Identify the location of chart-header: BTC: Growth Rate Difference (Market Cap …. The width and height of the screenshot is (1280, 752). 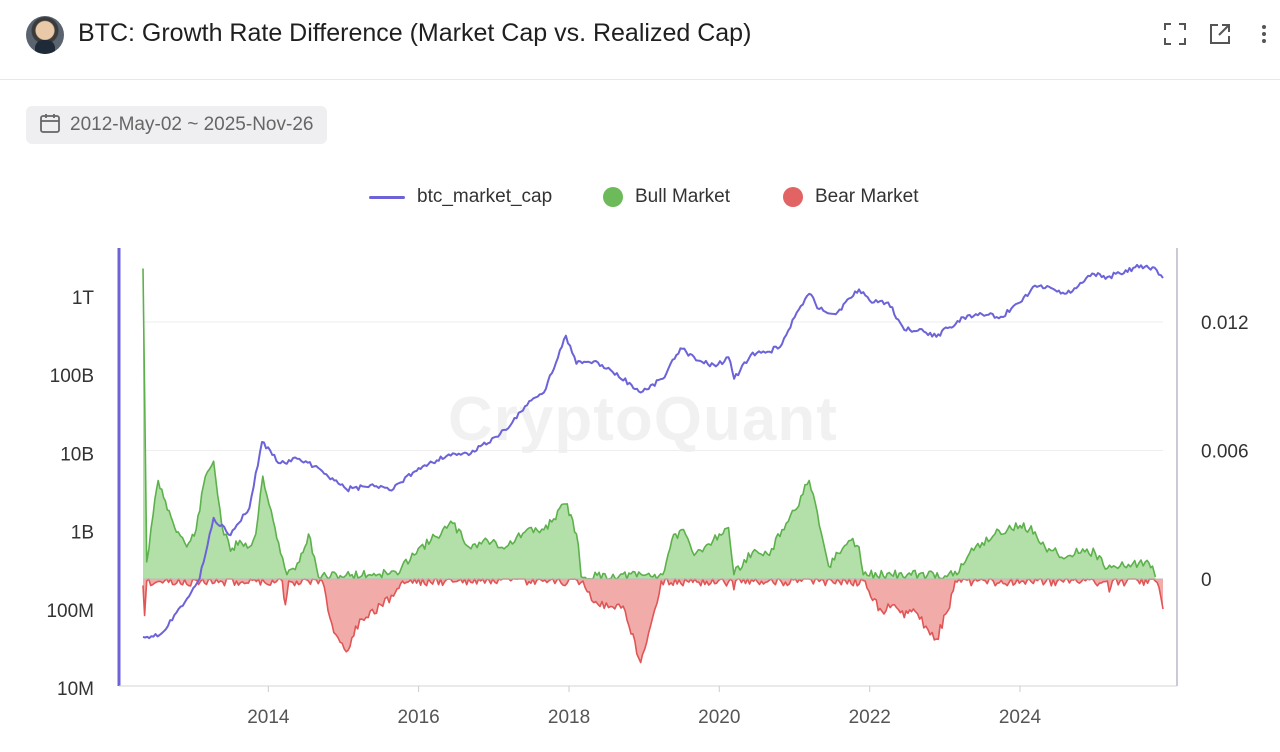
(640, 40).